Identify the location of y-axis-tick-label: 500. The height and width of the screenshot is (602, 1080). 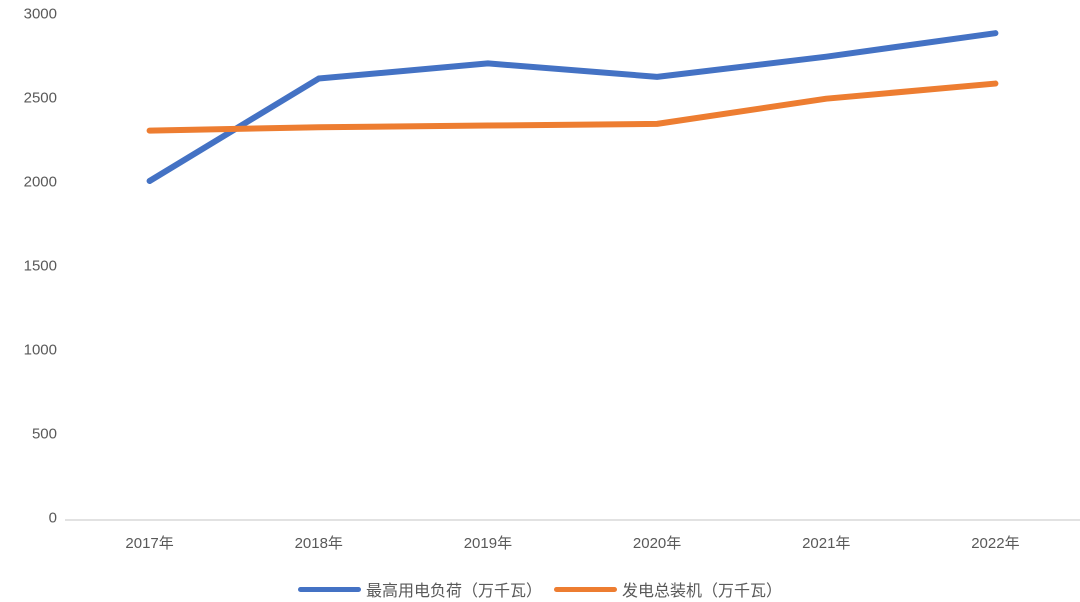
(44, 434).